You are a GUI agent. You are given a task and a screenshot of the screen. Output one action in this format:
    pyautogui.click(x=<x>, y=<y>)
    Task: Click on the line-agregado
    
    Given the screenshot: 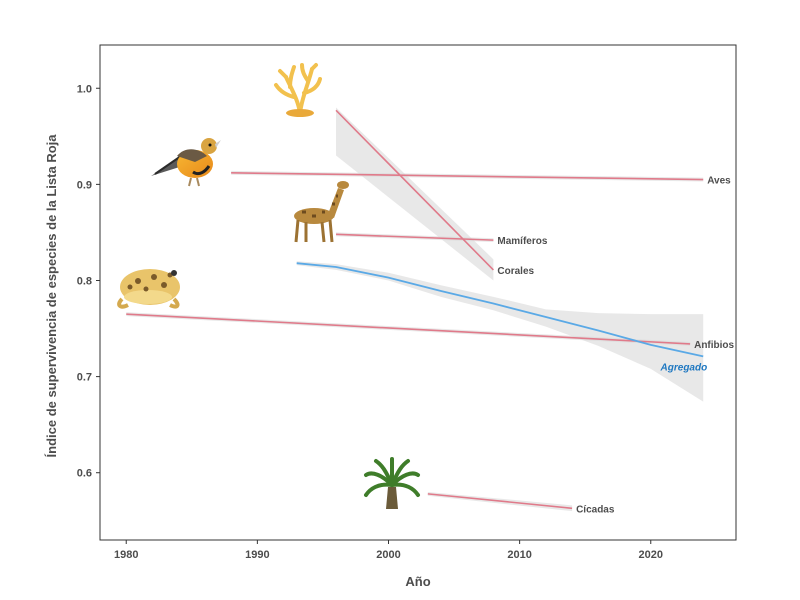 What is the action you would take?
    pyautogui.click(x=500, y=310)
    